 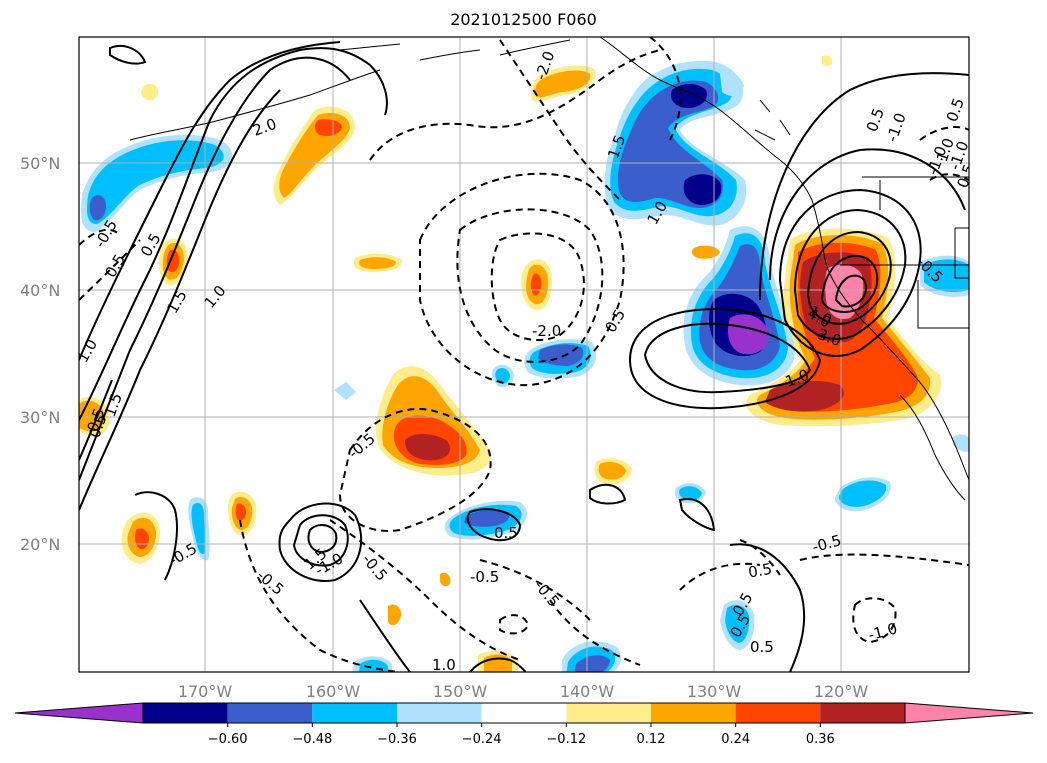 I want to click on colorbar-extension-low, so click(x=79, y=713).